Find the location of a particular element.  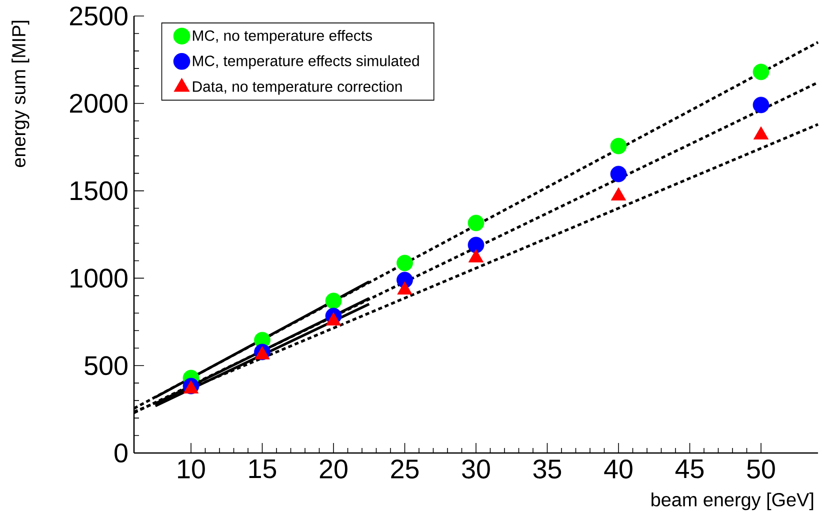

x-tick-label: 10 is located at coordinates (191, 469).